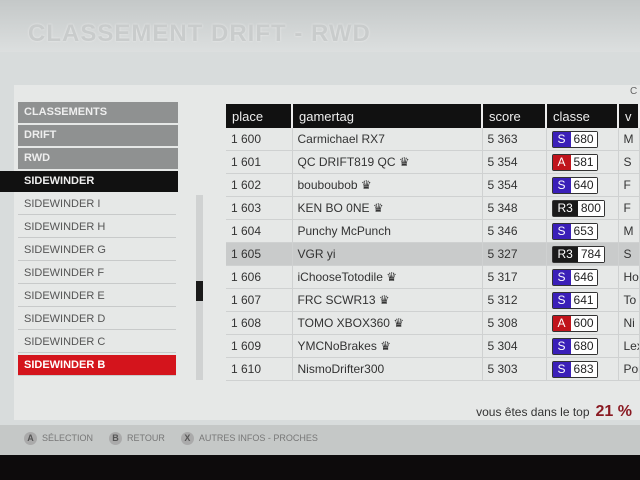 The width and height of the screenshot is (640, 480). Describe the element at coordinates (387, 139) in the screenshot. I see `gamertag-cell: Carmichael RX7` at that location.